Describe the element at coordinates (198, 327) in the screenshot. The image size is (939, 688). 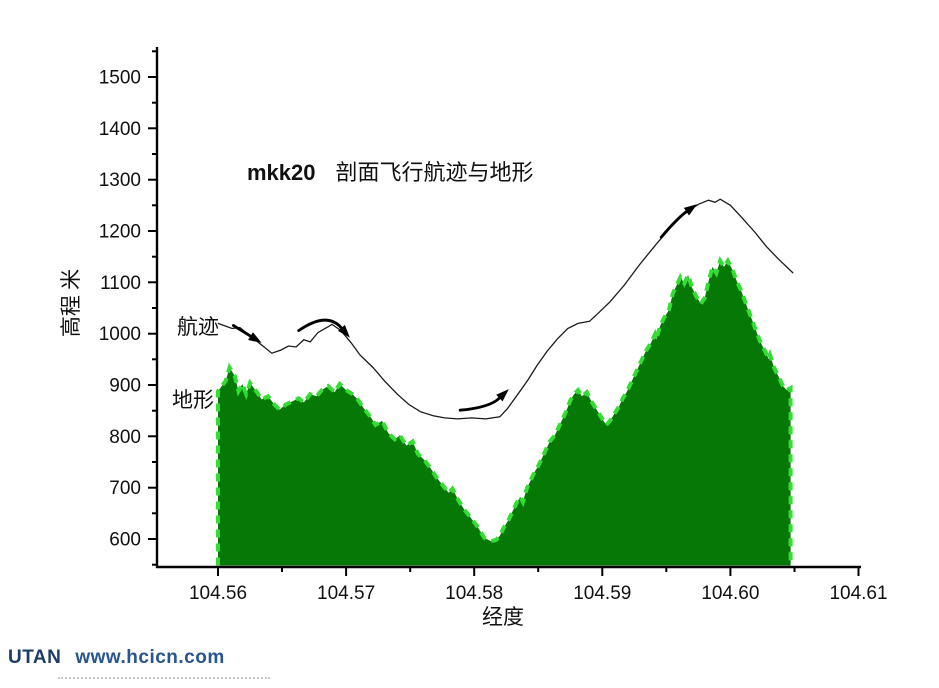
I see `series-label-trajectory: 航迹` at that location.